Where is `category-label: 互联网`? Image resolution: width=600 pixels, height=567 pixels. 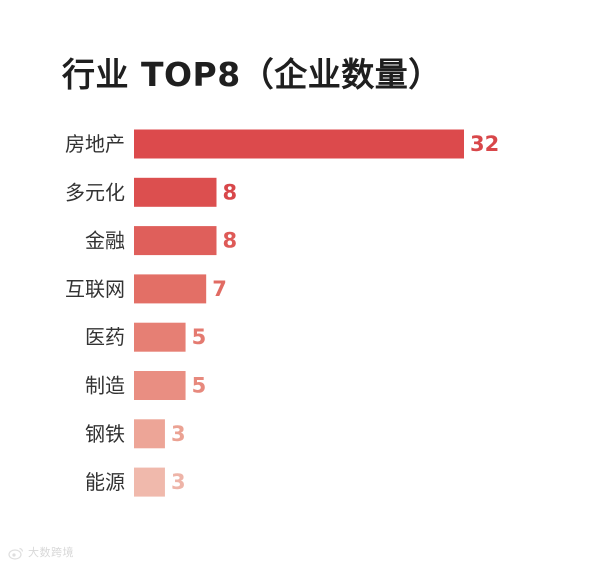
category-label: 互联网 is located at coordinates (95, 289).